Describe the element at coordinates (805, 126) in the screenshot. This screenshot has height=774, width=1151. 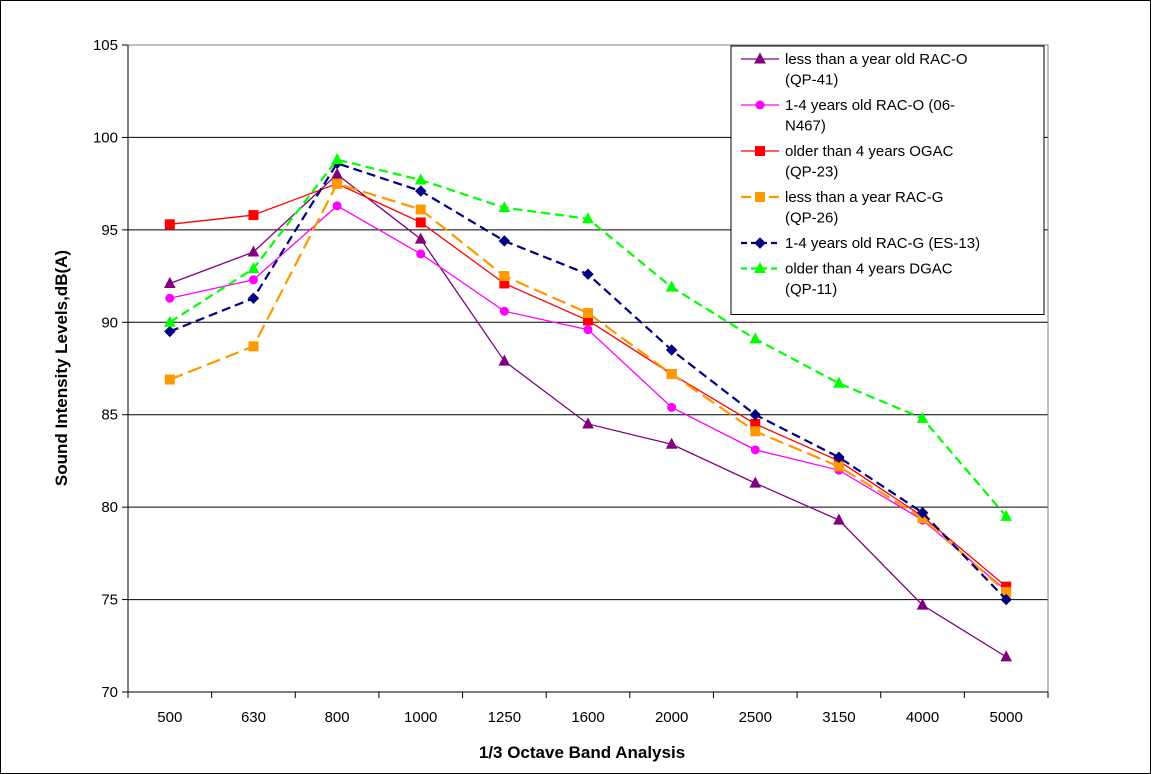
I see `legend-label: N467)` at that location.